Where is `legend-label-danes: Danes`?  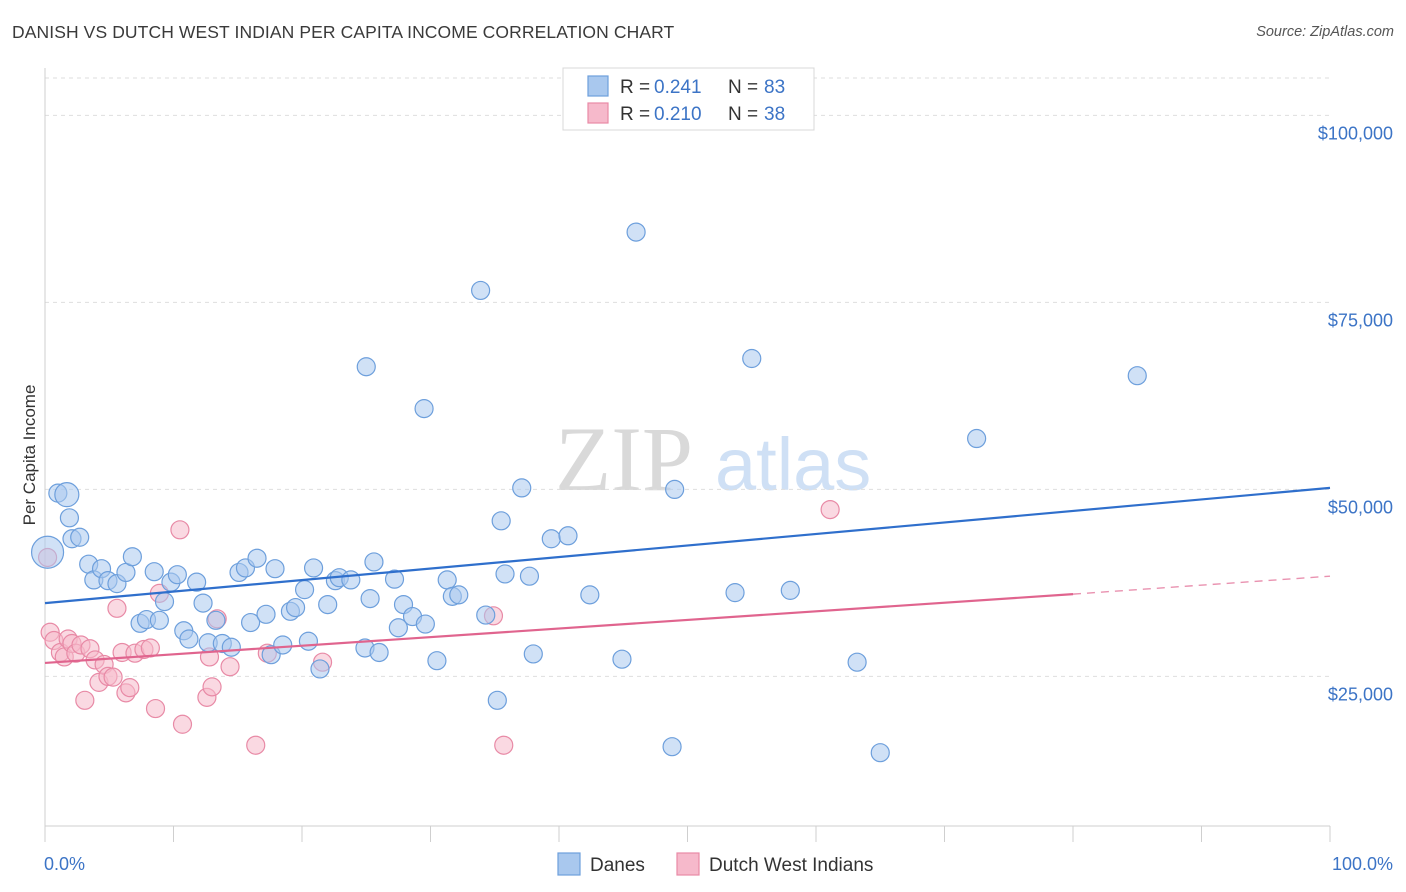
legend-label-danes: Danes is located at coordinates (617, 865).